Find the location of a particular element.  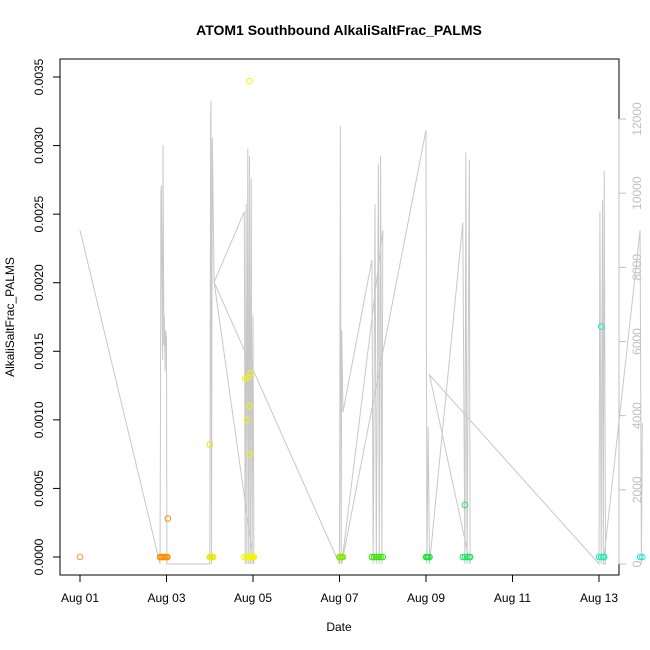

y2-tick-label: 12000 is located at coordinates (637, 119).